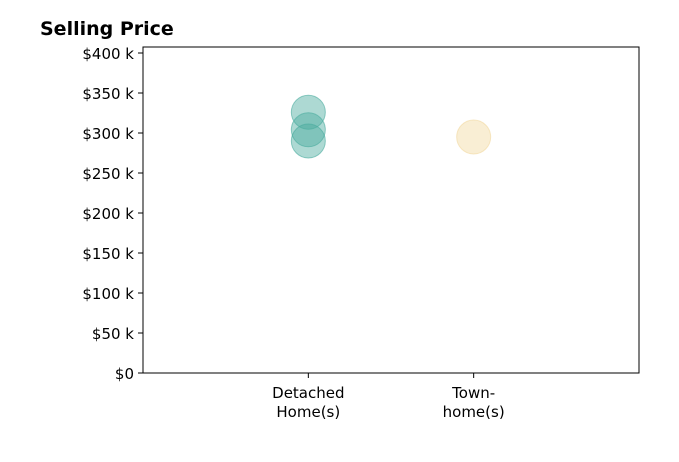  I want to click on y-tick-label: $350 k, so click(108, 94).